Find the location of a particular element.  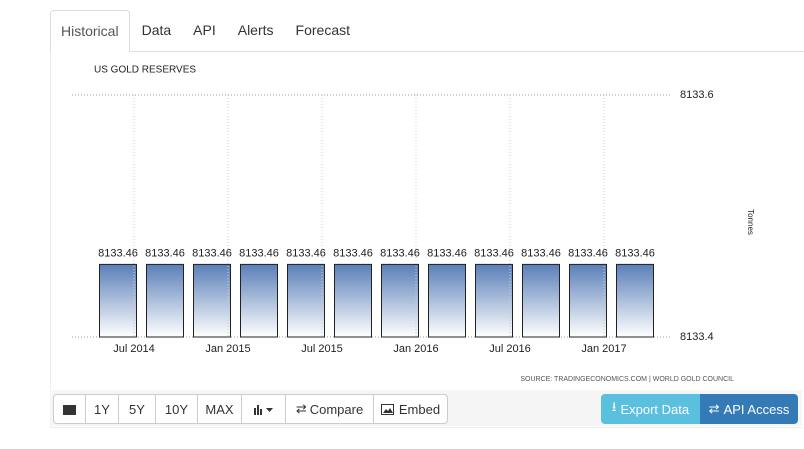

chart-title: US GOLD RESERVES is located at coordinates (145, 70).